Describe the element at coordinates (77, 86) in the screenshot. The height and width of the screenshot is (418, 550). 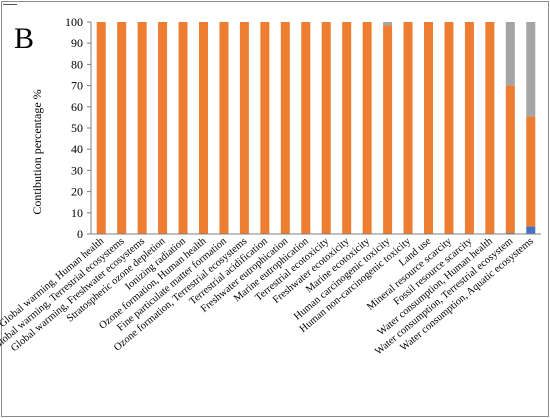
I see `y-tick-label: 70` at that location.